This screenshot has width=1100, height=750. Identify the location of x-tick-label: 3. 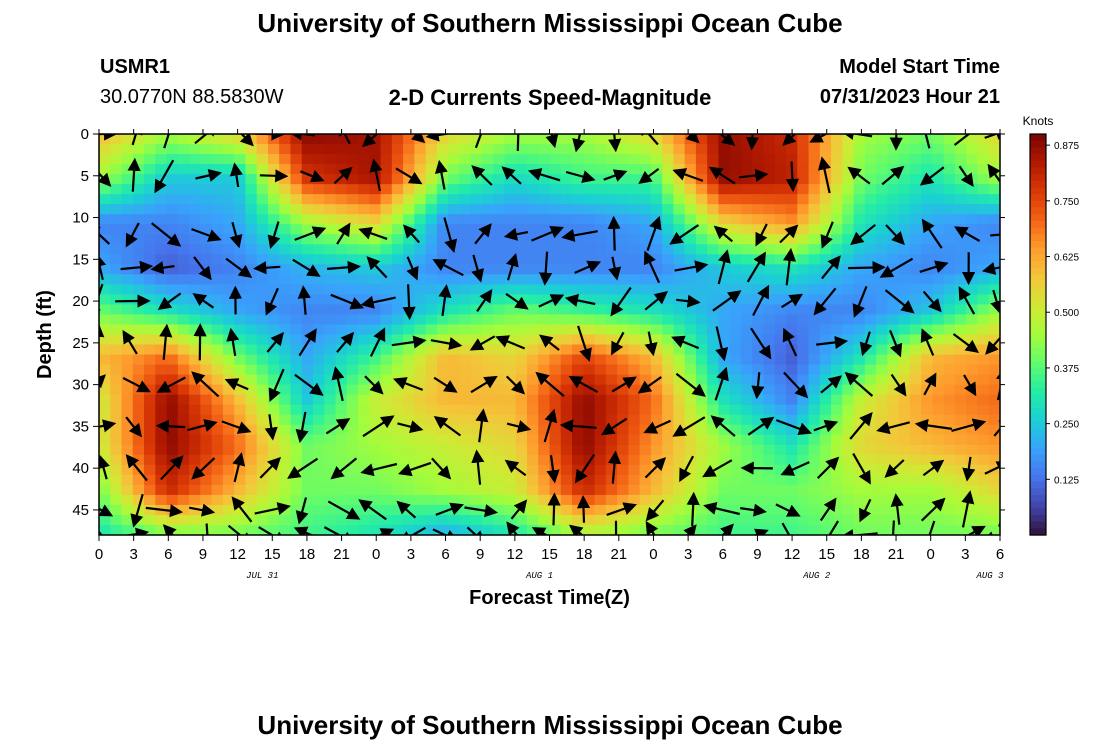
(688, 554).